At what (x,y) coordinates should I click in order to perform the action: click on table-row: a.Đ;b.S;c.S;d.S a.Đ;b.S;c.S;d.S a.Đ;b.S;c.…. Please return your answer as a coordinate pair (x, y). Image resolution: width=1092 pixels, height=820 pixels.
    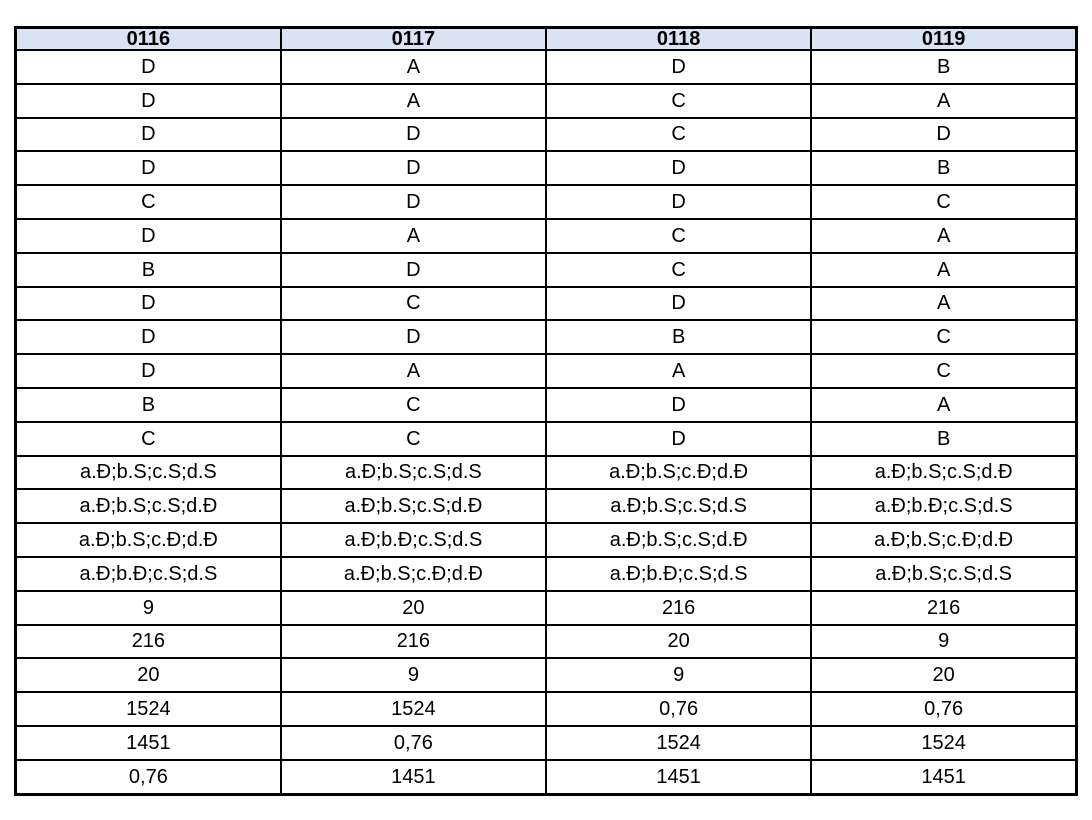
    Looking at the image, I should click on (546, 472).